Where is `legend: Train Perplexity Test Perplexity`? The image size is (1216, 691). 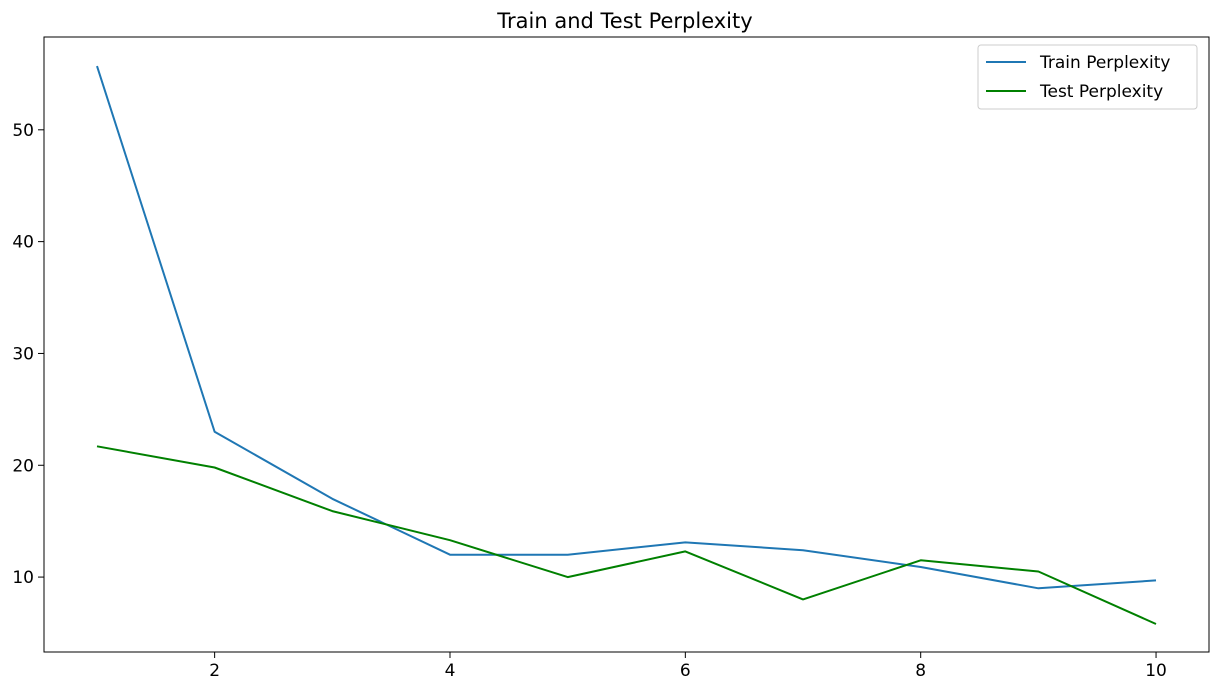 legend: Train Perplexity Test Perplexity is located at coordinates (1087, 77).